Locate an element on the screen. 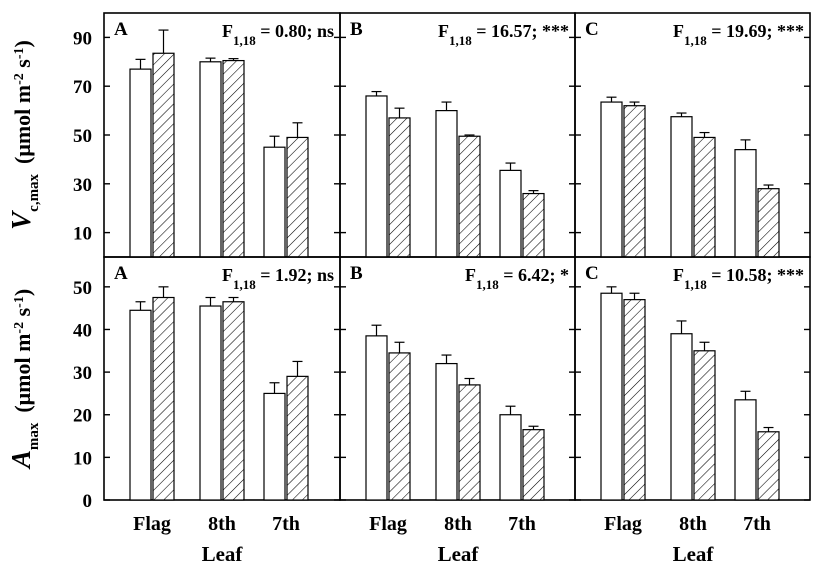 This screenshot has width=827, height=570. stat-annotation-vcmax-0: F1,18 = 0.80; ns is located at coordinates (278, 34).